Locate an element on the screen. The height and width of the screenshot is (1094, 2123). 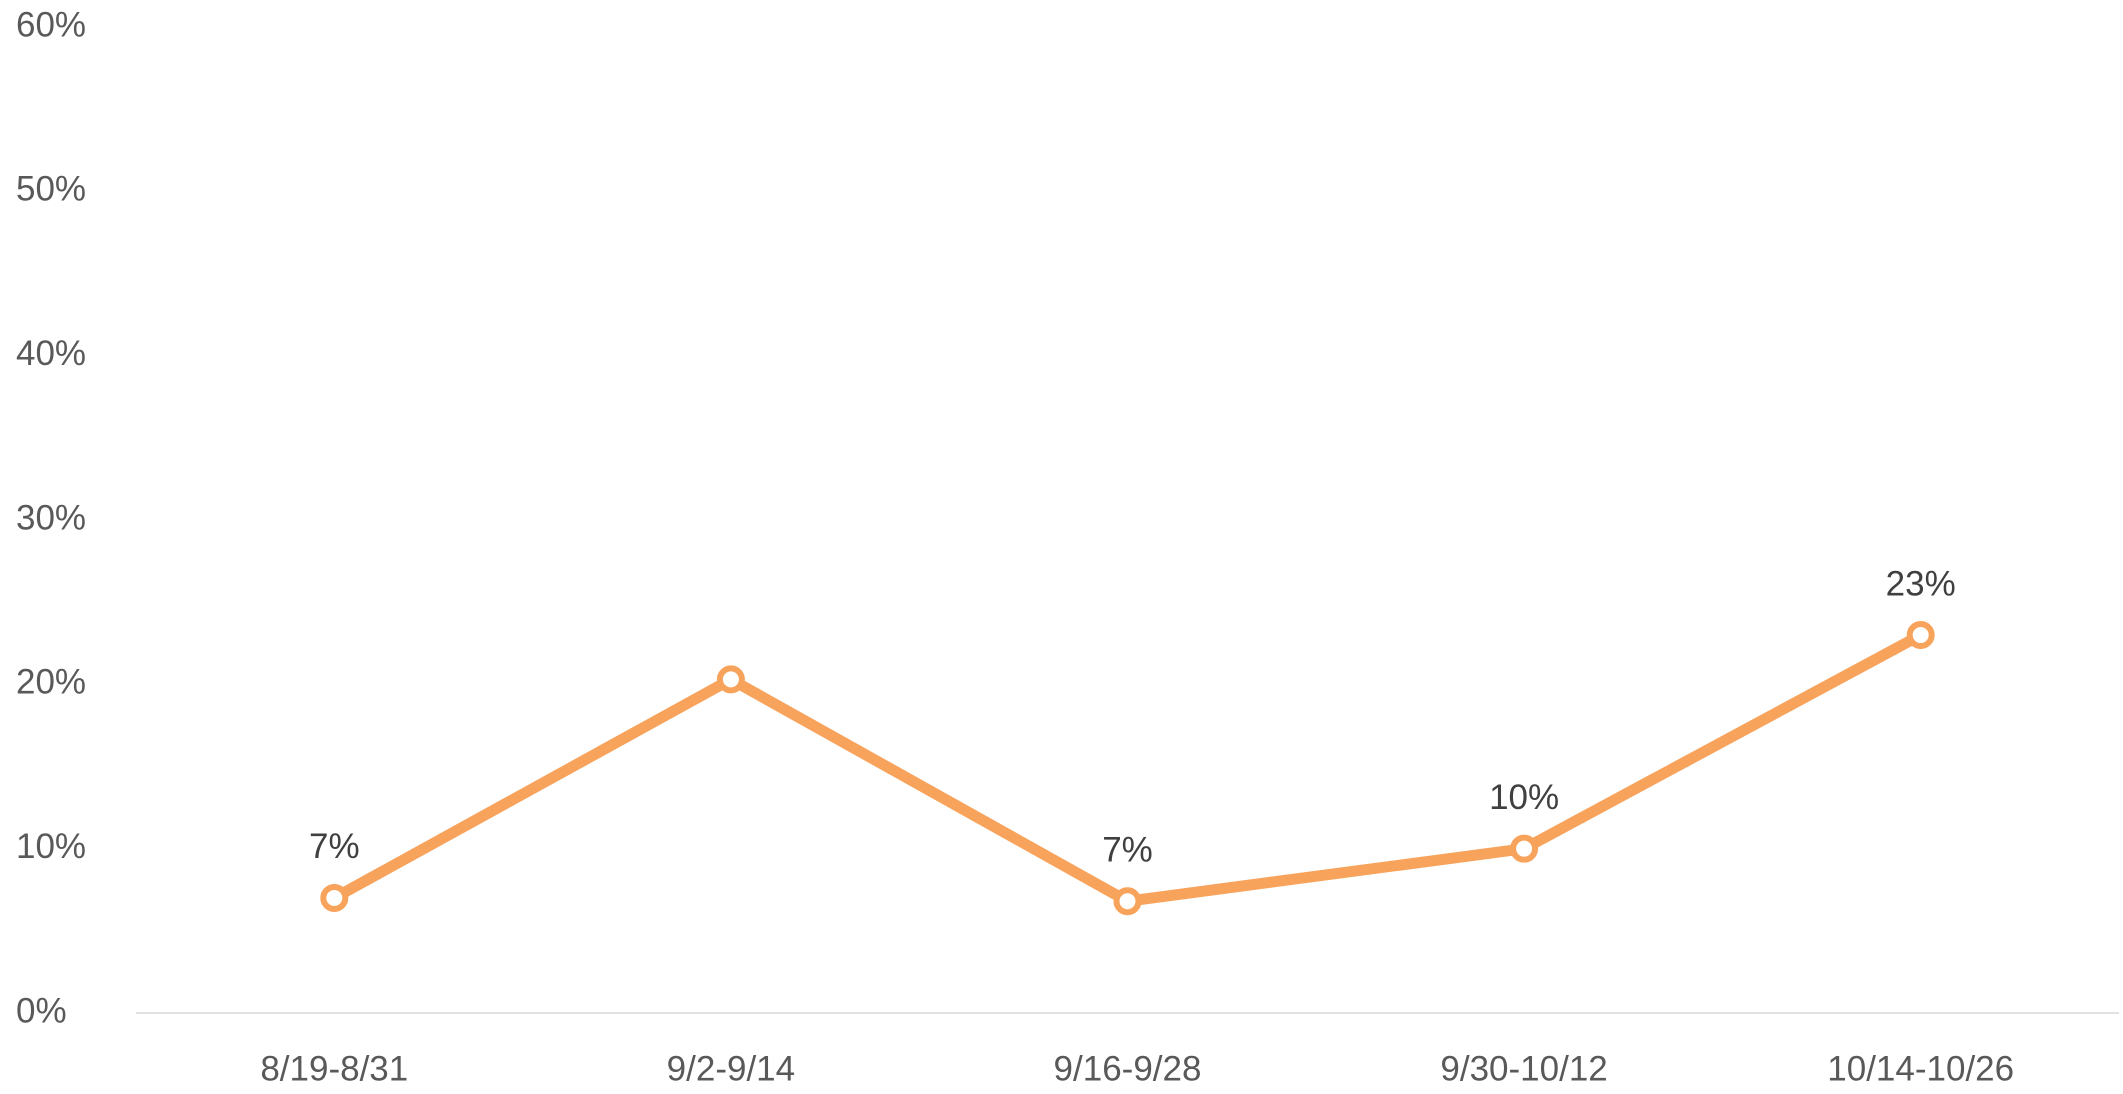
data-label: 23% is located at coordinates (1921, 583).